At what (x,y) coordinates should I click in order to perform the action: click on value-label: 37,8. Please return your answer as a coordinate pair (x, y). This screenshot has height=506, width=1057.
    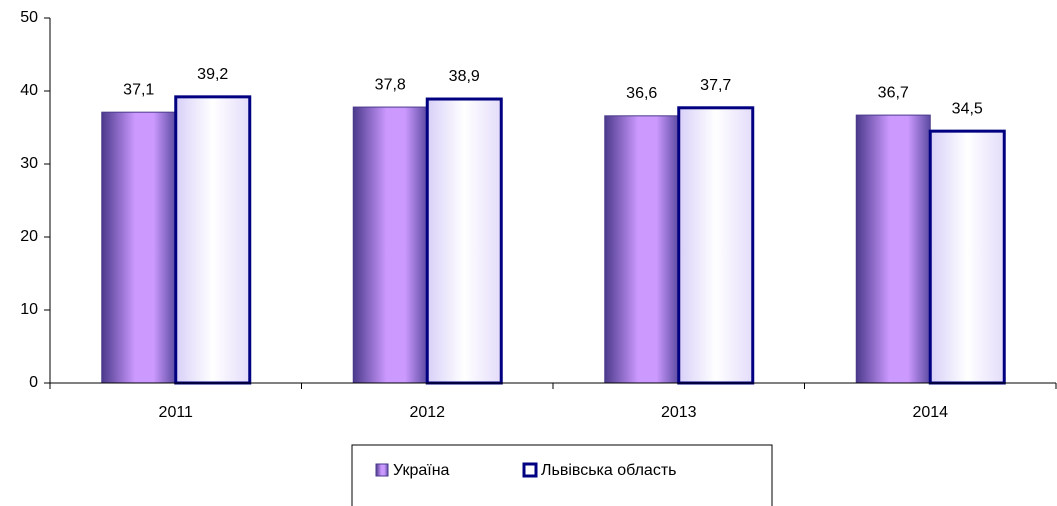
    Looking at the image, I should click on (390, 84).